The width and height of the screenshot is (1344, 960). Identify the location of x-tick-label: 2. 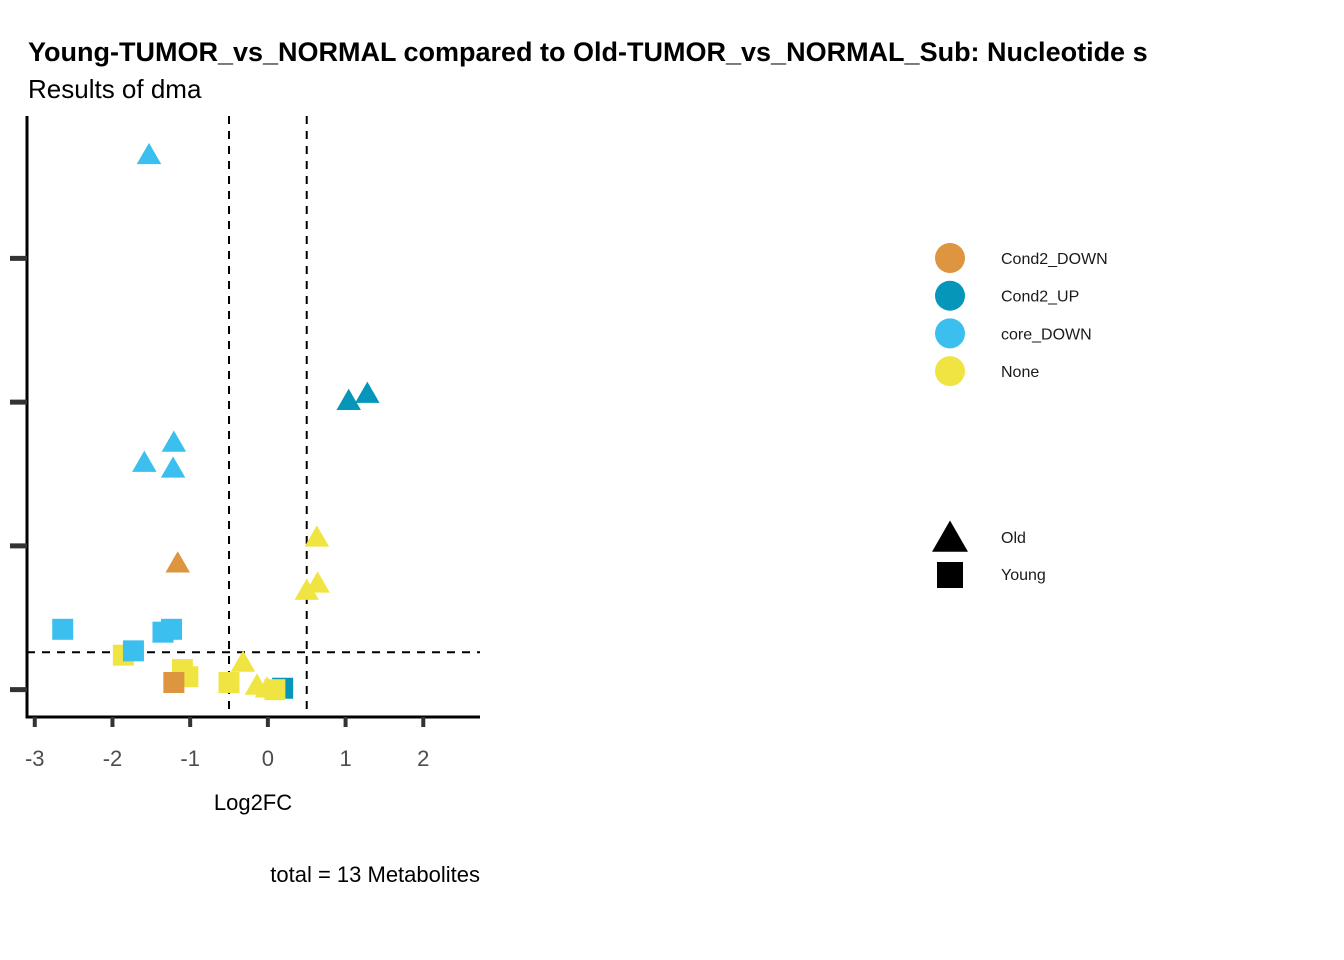
(423, 758).